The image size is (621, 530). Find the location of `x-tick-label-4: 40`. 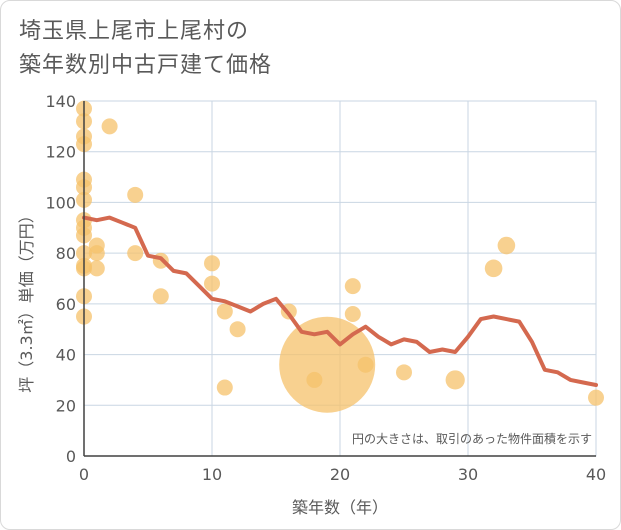

x-tick-label-4: 40 is located at coordinates (596, 474).